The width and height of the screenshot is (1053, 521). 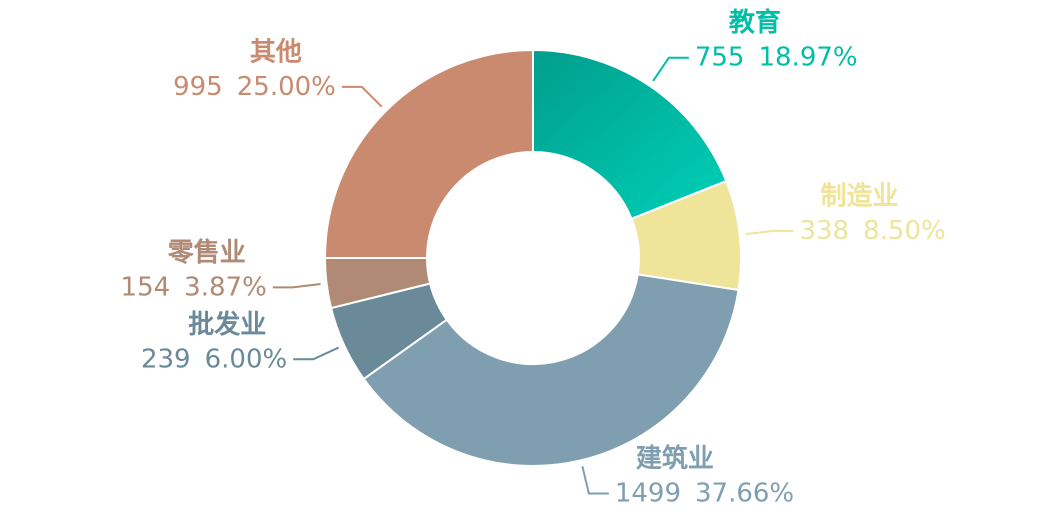 I want to click on slice-label: 制造业 338 8.50%, so click(x=872, y=213).